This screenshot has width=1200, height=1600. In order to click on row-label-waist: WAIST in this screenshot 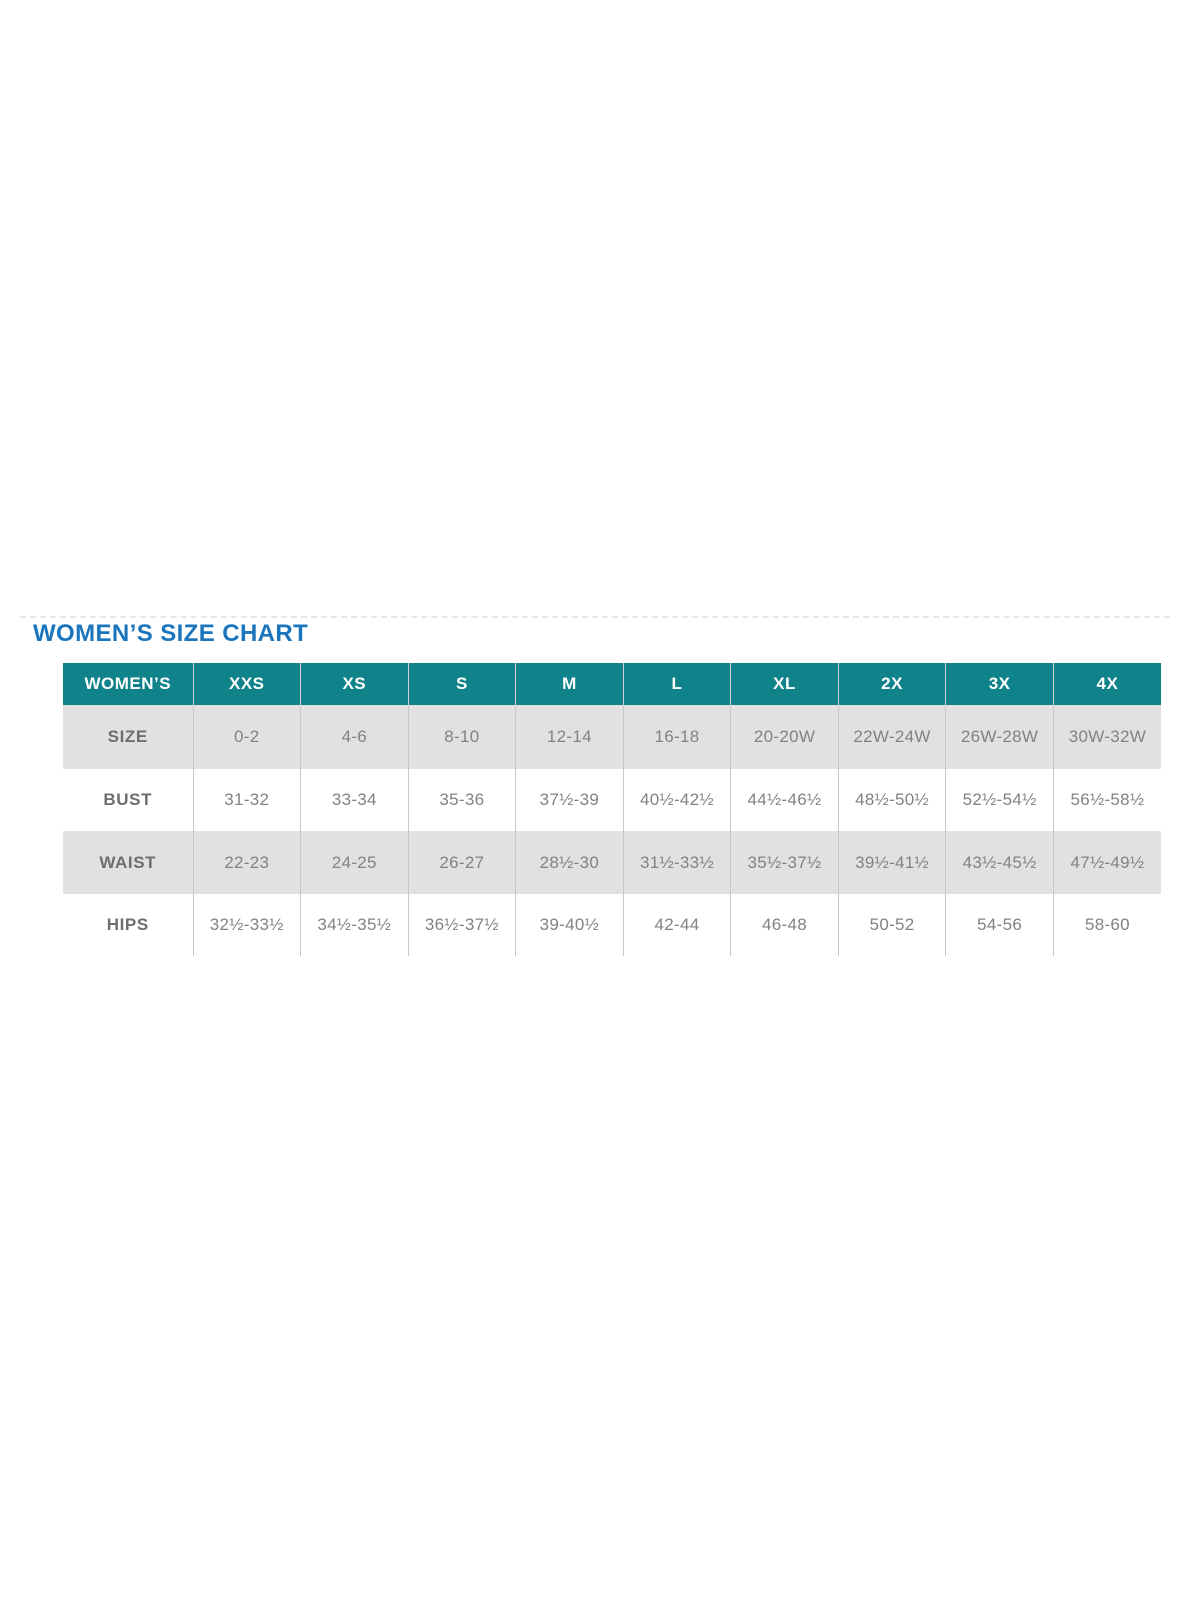, I will do `click(128, 862)`.